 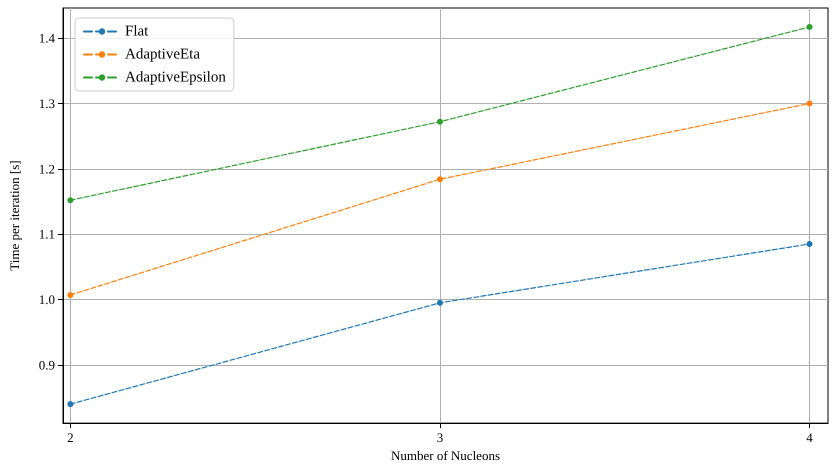 I want to click on y-axis-title: Time per iteration [s], so click(x=14, y=215).